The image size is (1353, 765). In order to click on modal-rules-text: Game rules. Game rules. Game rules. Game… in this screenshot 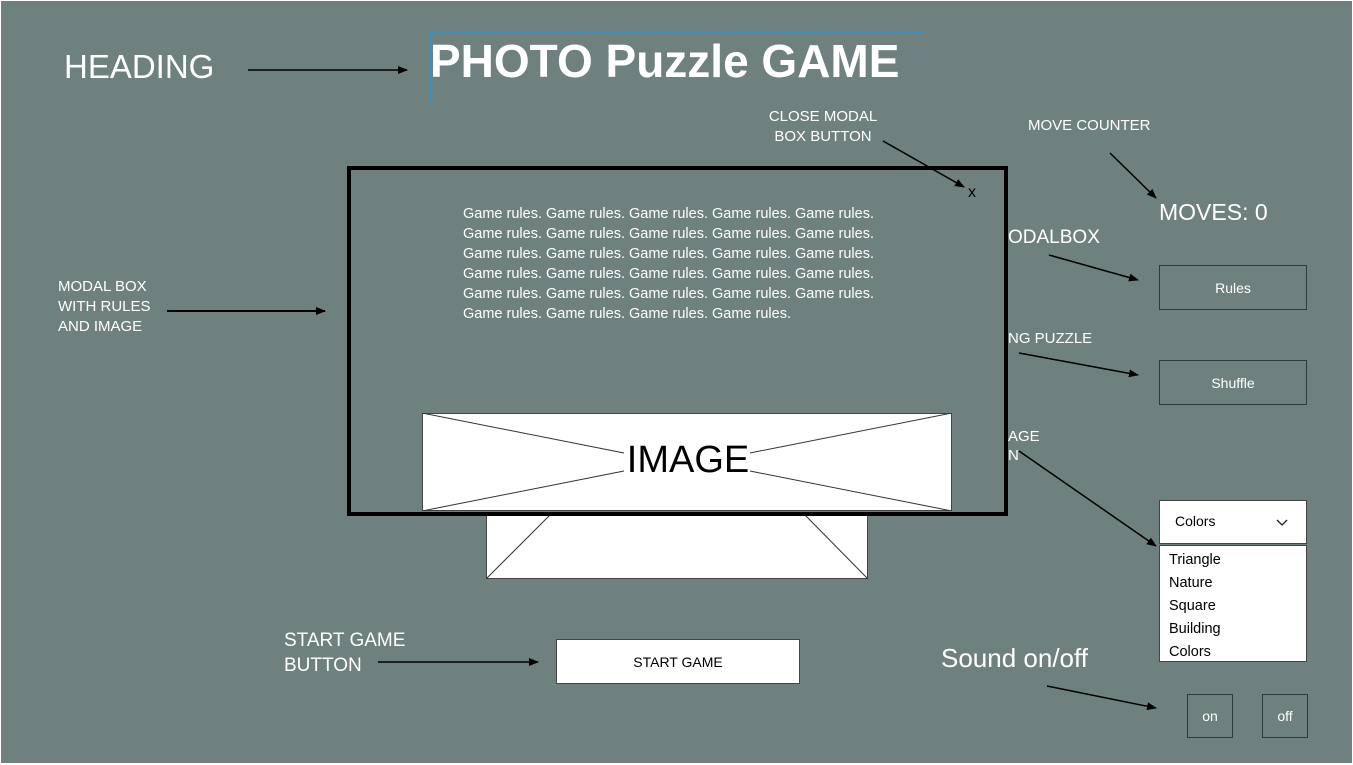, I will do `click(698, 264)`.